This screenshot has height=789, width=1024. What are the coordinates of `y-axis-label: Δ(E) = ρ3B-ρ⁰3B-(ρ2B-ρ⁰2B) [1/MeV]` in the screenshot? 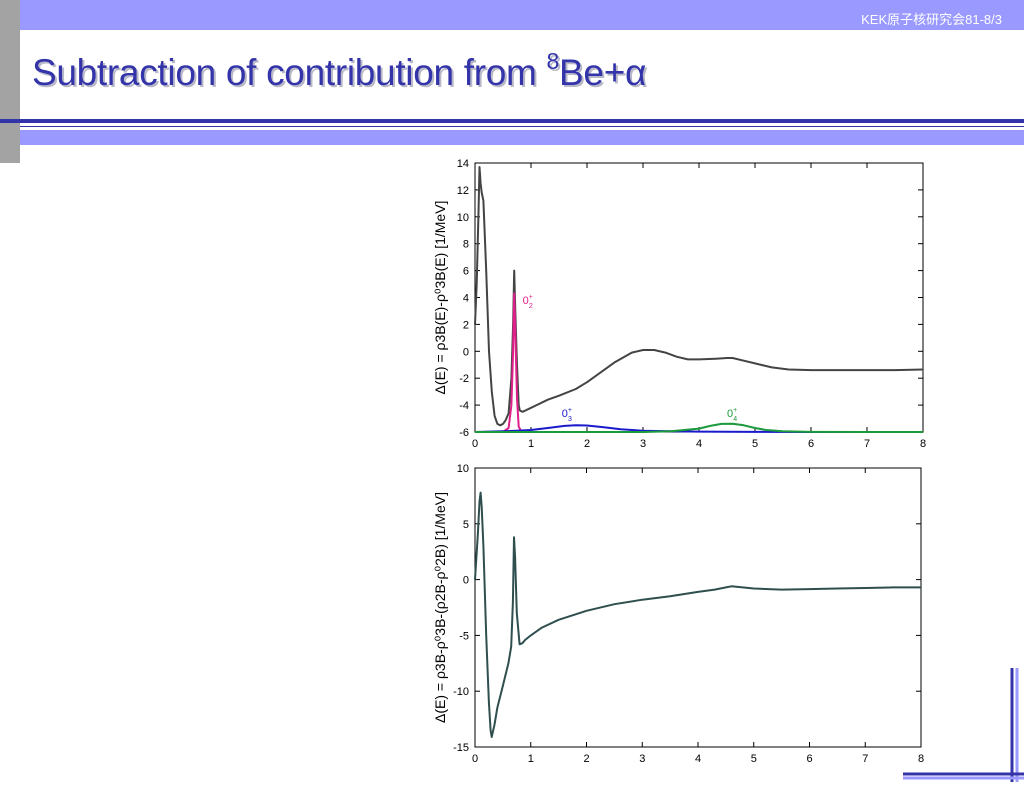 It's located at (440, 607).